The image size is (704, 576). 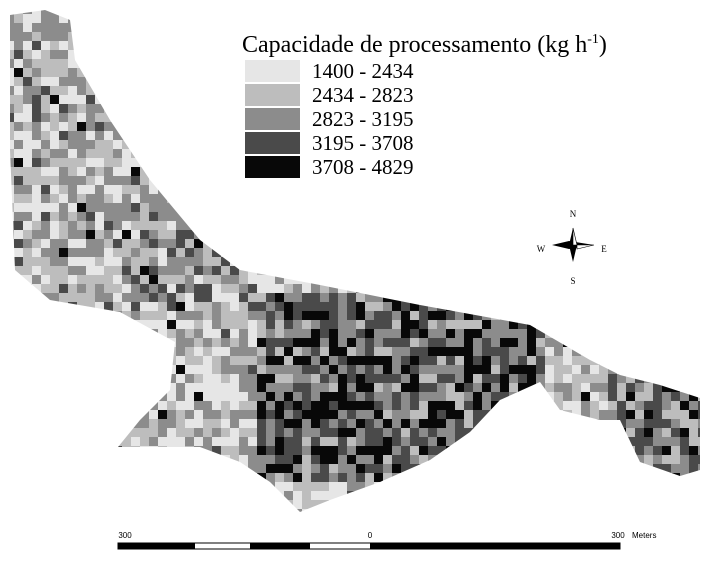 I want to click on scale-bar-segment, so click(x=280, y=546).